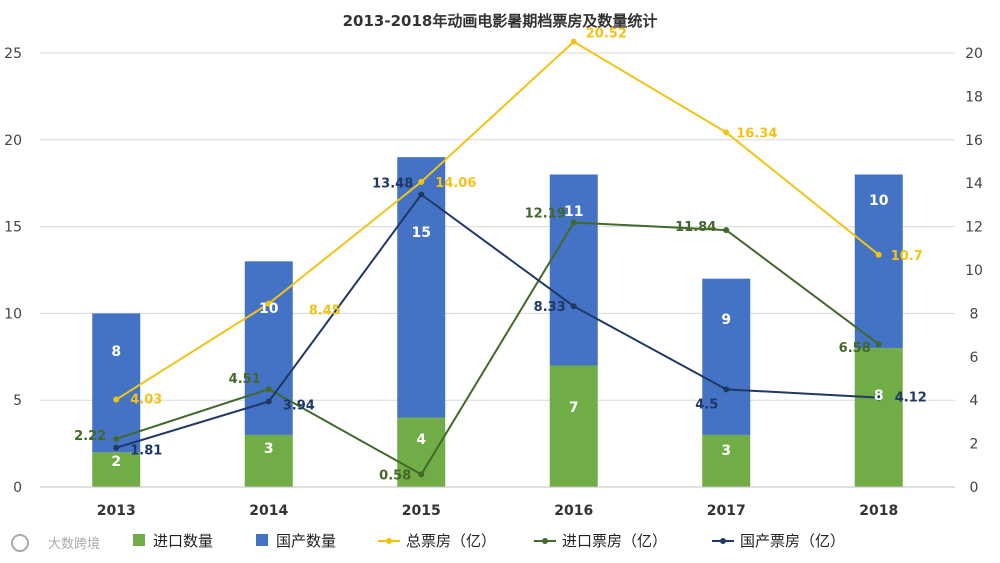  I want to click on legend-label: 进口数量, so click(183, 541).